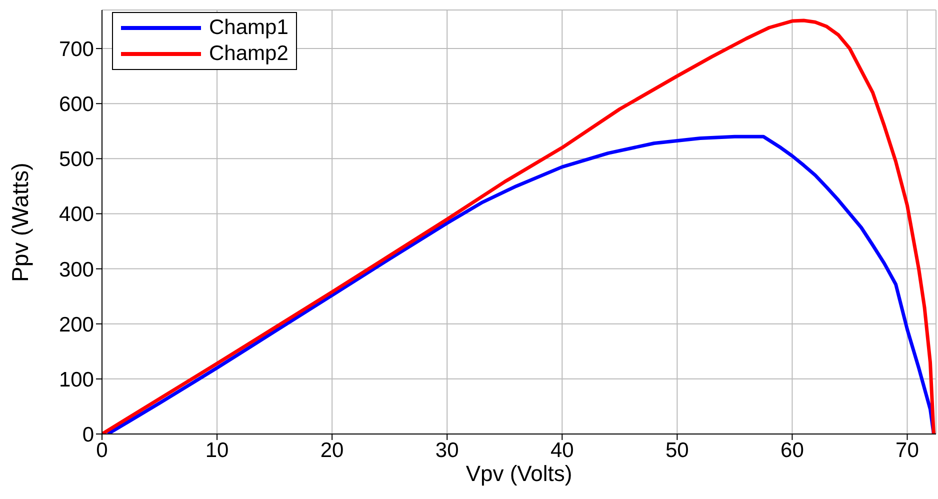 Image resolution: width=938 pixels, height=499 pixels. I want to click on x-tick-label: 70, so click(907, 450).